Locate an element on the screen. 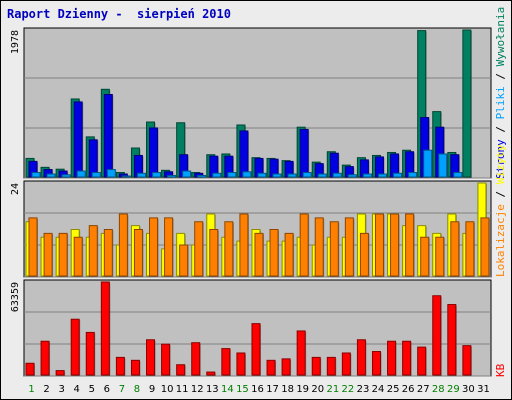  x-tick-label-13: 13 is located at coordinates (212, 389).